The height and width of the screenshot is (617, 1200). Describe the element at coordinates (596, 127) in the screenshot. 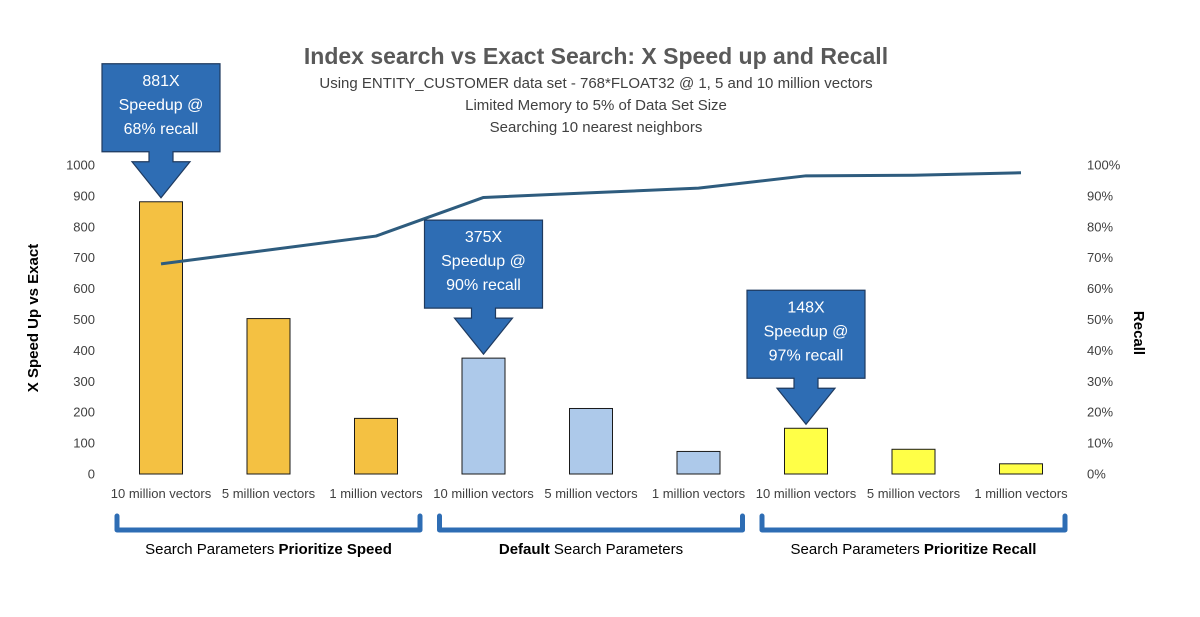

I see `chart-subtitle-line-3: Searching 10 nearest neighbors` at that location.